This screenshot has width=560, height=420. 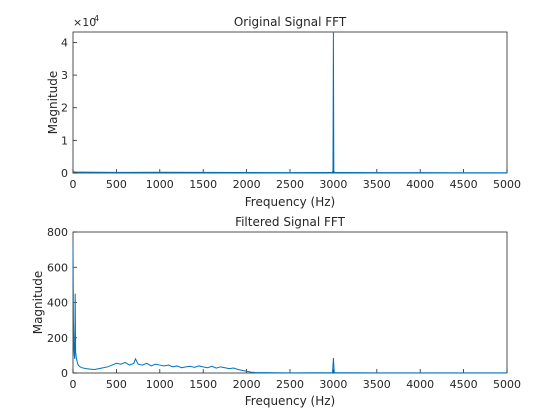 I want to click on original-fft-xtick-label: 4000, so click(x=420, y=184).